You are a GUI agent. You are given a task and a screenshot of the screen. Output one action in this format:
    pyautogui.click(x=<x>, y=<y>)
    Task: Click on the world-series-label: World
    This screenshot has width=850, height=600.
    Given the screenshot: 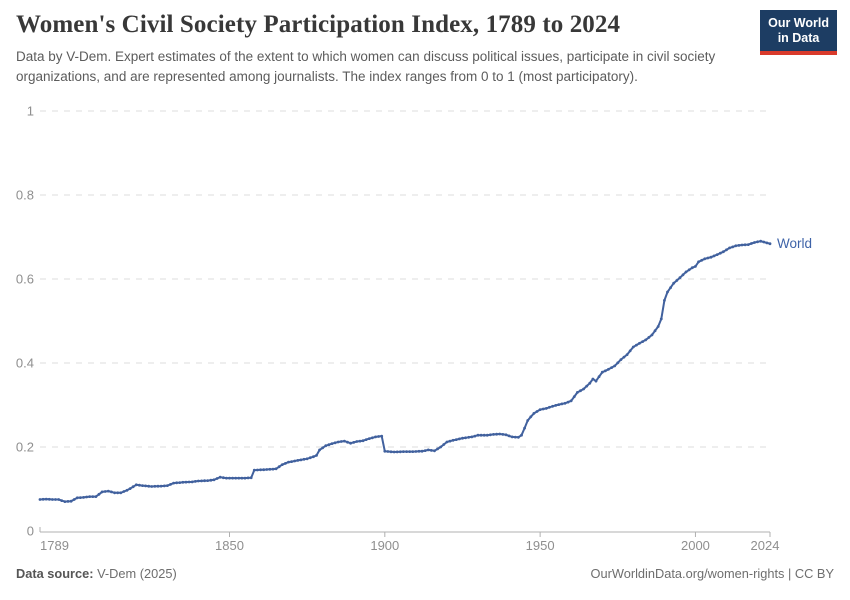 What is the action you would take?
    pyautogui.click(x=794, y=243)
    